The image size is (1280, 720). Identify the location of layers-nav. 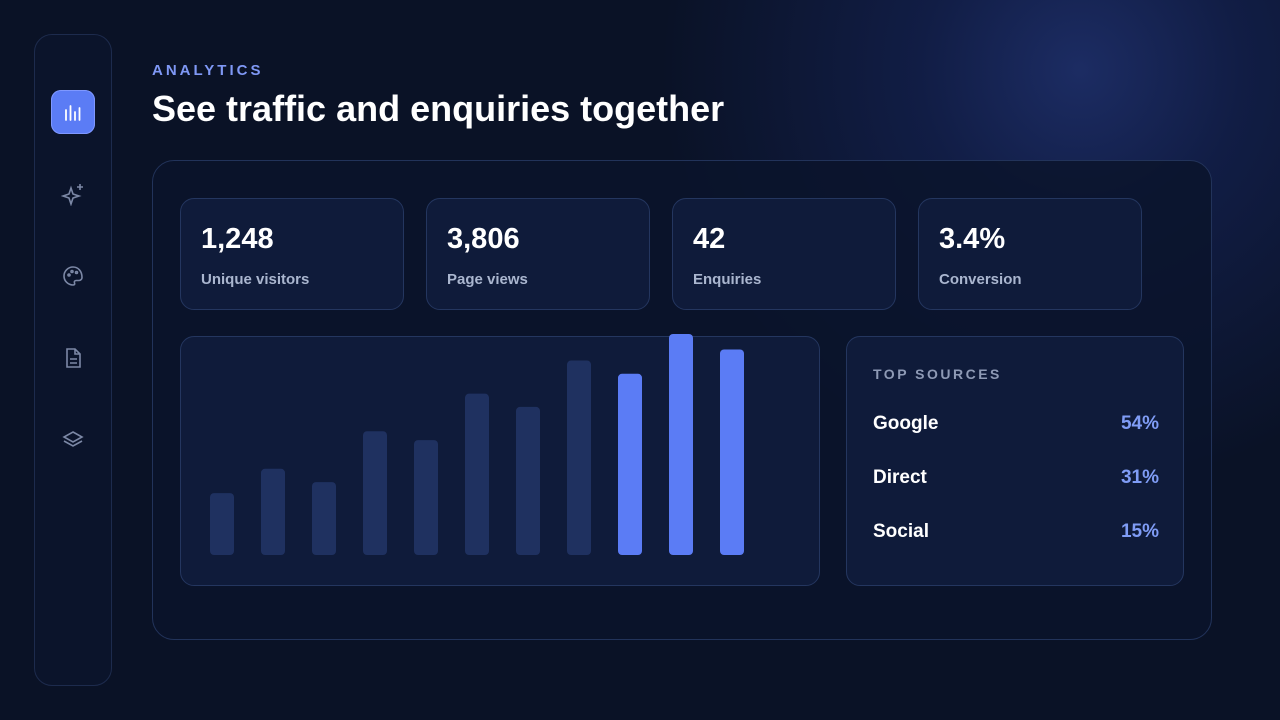
(73, 440).